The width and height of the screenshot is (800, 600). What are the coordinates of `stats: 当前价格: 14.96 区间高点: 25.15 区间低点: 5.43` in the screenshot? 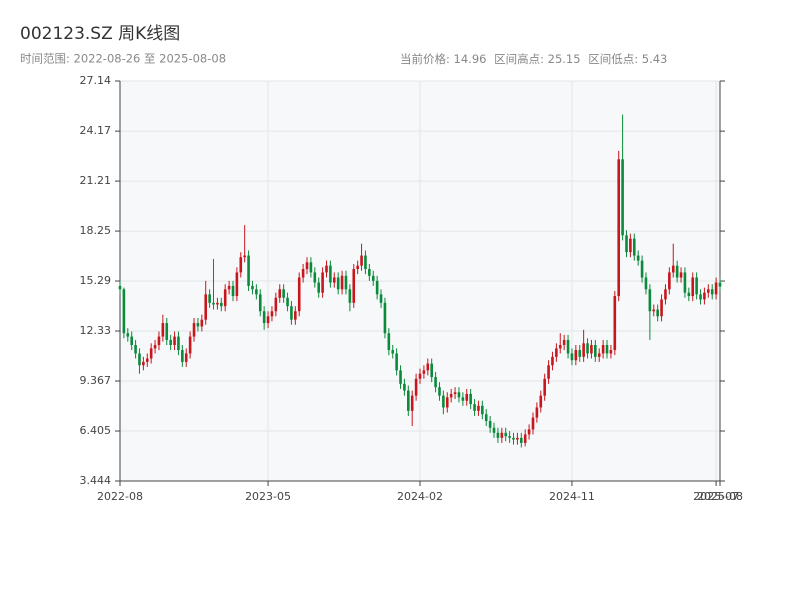 It's located at (533, 59).